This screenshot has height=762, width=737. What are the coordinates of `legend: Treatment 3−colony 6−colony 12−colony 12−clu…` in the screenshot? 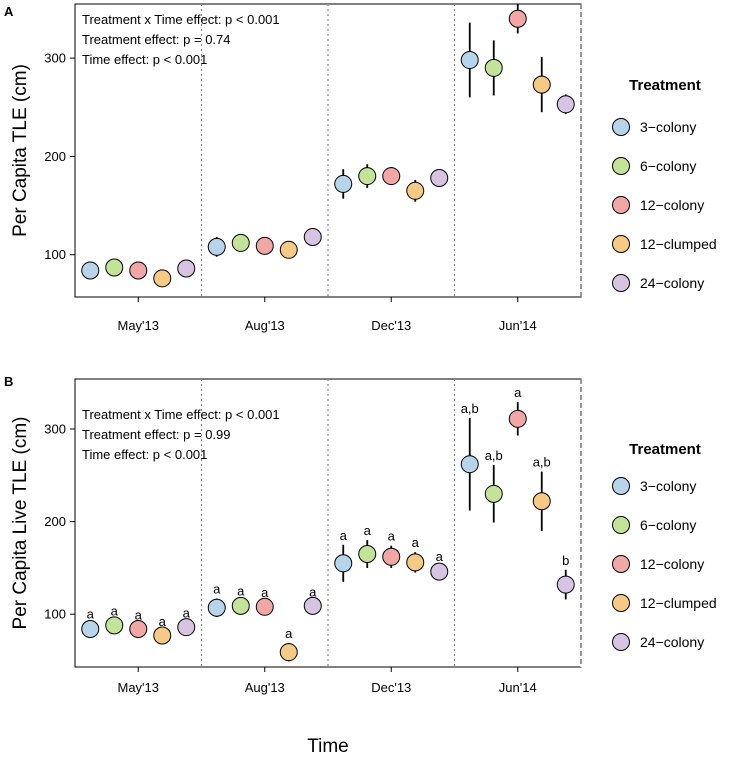 It's located at (664, 184).